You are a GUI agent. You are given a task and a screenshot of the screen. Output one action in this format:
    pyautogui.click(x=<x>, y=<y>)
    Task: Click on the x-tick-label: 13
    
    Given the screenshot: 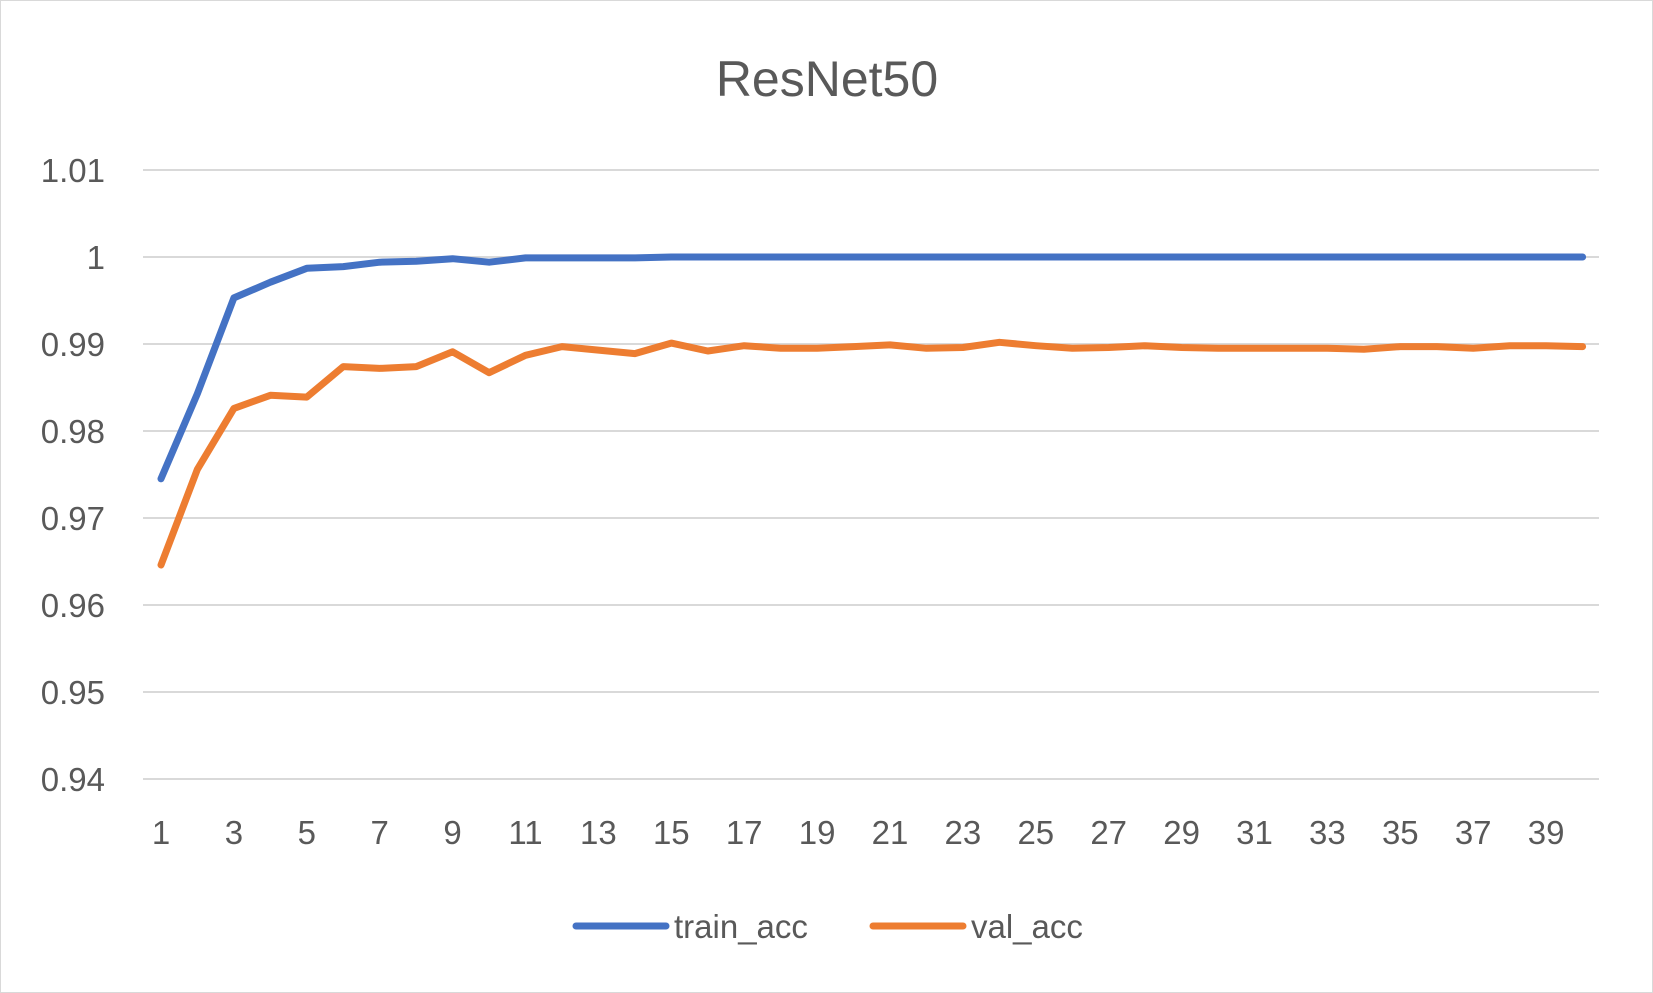 What is the action you would take?
    pyautogui.click(x=598, y=832)
    